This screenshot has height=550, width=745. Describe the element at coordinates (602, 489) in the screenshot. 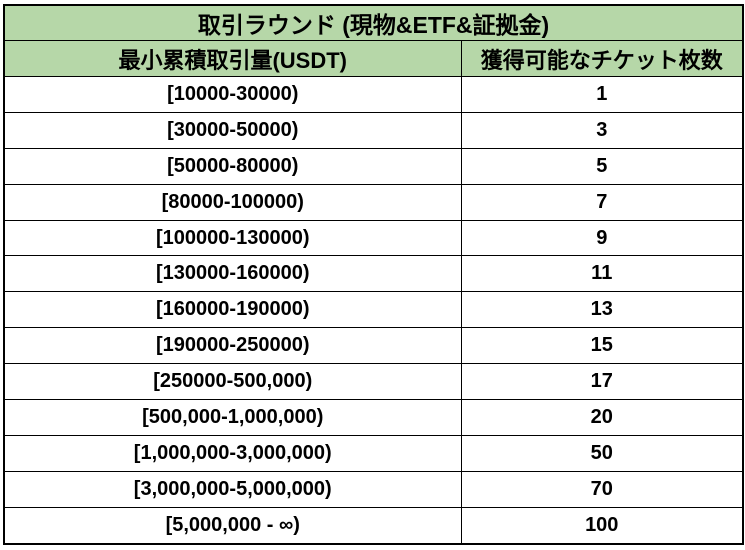

I see `tickets-cell: 70` at that location.